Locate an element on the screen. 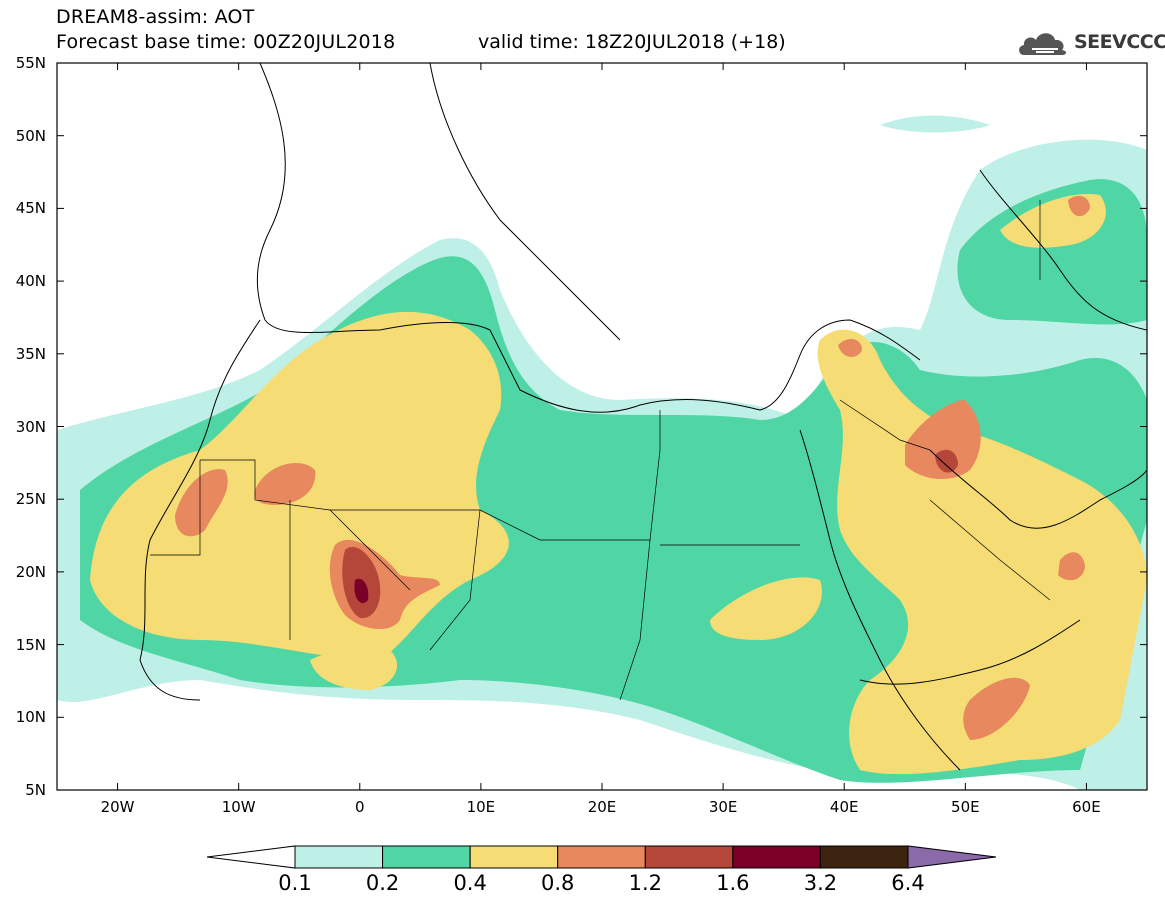 This screenshot has width=1165, height=905. lon-label: 20W is located at coordinates (117, 807).